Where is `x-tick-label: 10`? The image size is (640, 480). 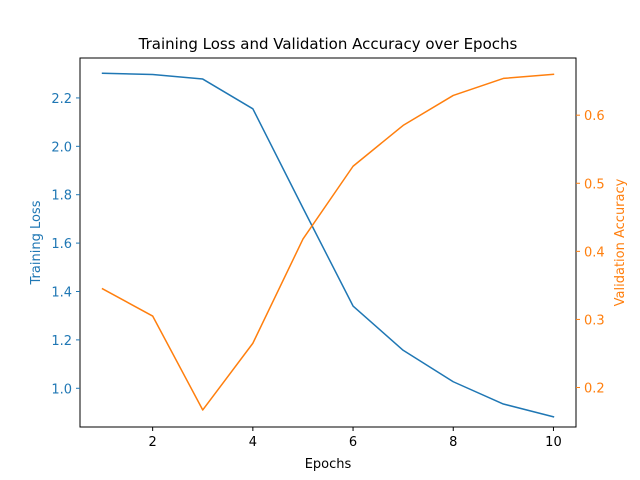
x-tick-label: 10 is located at coordinates (553, 442).